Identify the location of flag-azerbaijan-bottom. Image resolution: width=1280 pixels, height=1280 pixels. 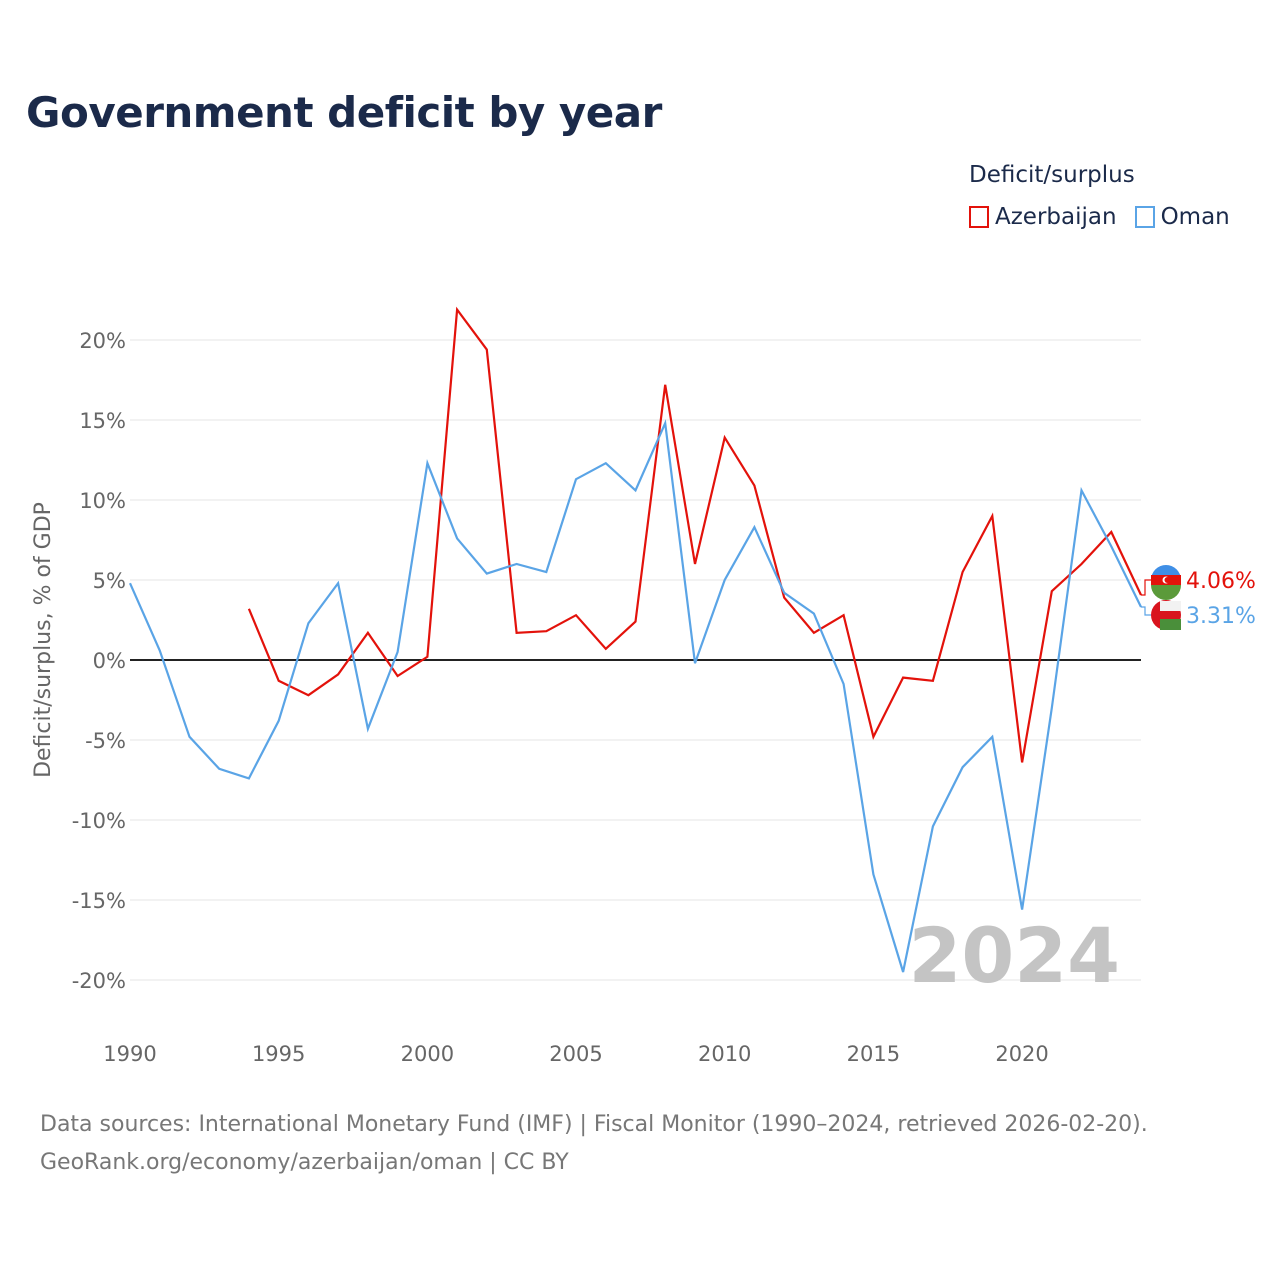
(1166, 592).